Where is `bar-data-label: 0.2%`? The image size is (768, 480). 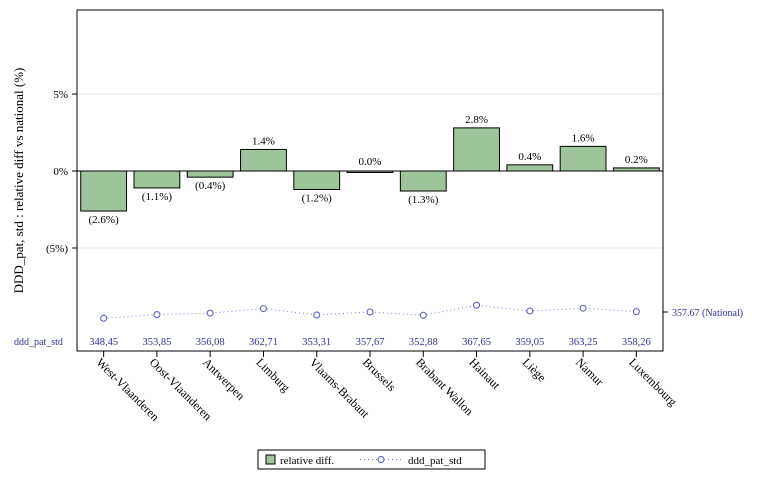 bar-data-label: 0.2% is located at coordinates (636, 160).